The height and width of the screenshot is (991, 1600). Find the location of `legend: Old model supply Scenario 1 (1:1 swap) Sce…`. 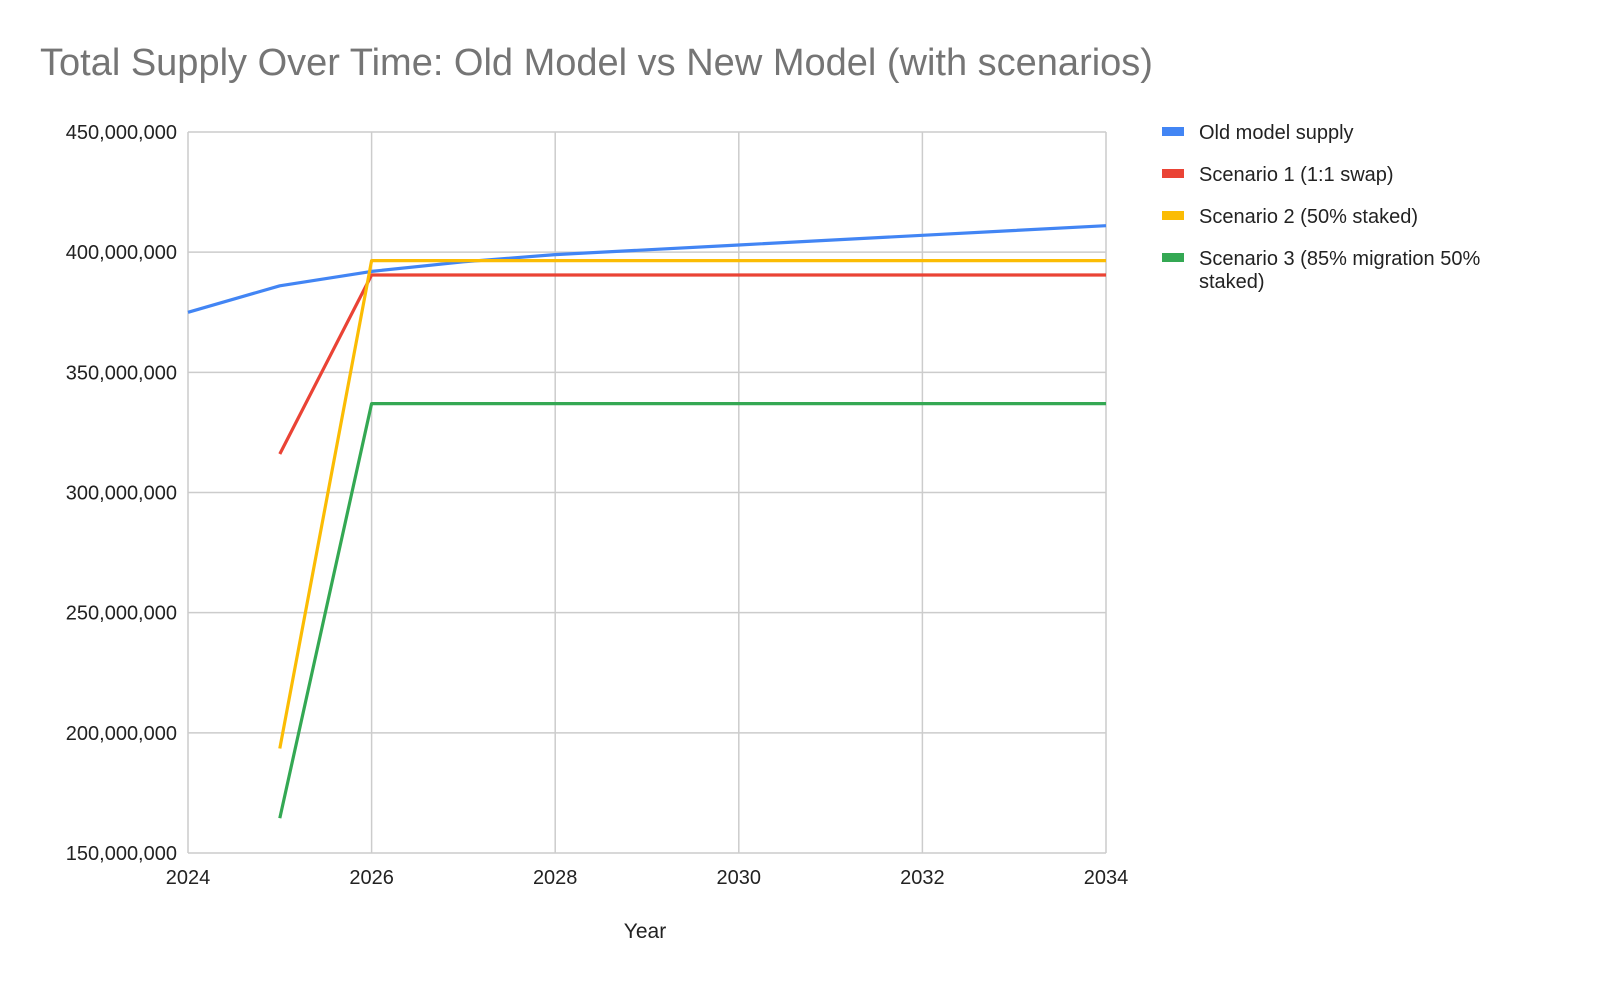

legend: Old model supply Scenario 1 (1:1 swap) Sce… is located at coordinates (1321, 207).